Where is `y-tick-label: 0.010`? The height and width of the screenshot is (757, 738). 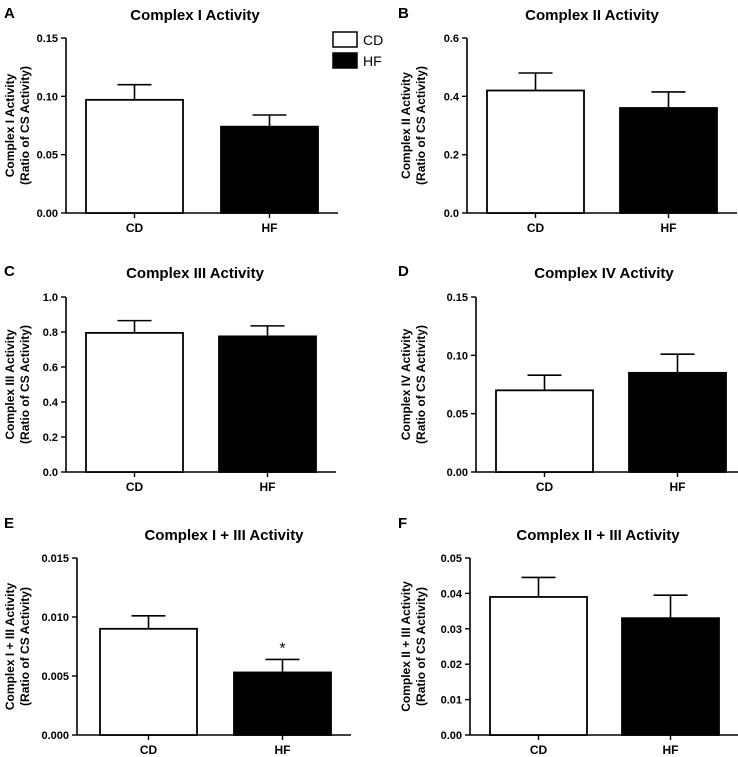
y-tick-label: 0.010 is located at coordinates (55, 618).